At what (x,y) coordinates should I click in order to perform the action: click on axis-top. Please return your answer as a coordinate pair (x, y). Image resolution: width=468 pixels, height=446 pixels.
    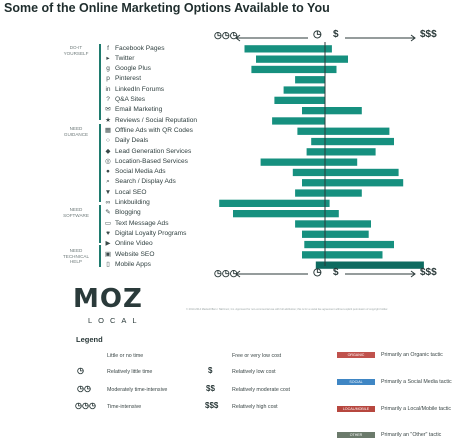
    Looking at the image, I should click on (325, 38).